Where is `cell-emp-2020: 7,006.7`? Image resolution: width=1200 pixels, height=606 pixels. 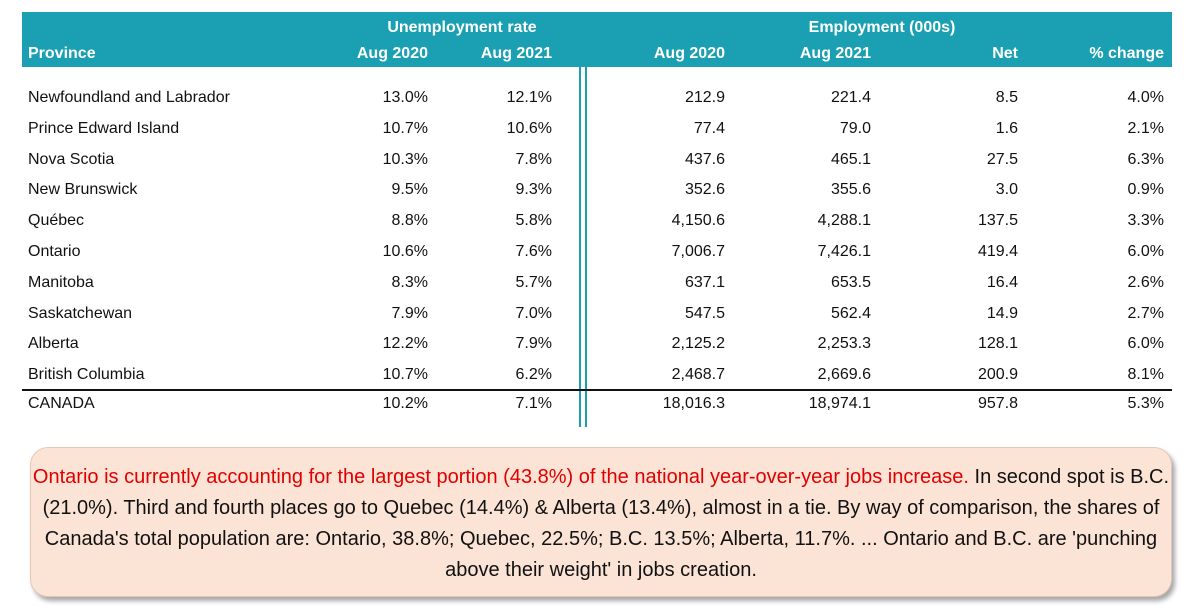 cell-emp-2020: 7,006.7 is located at coordinates (698, 251).